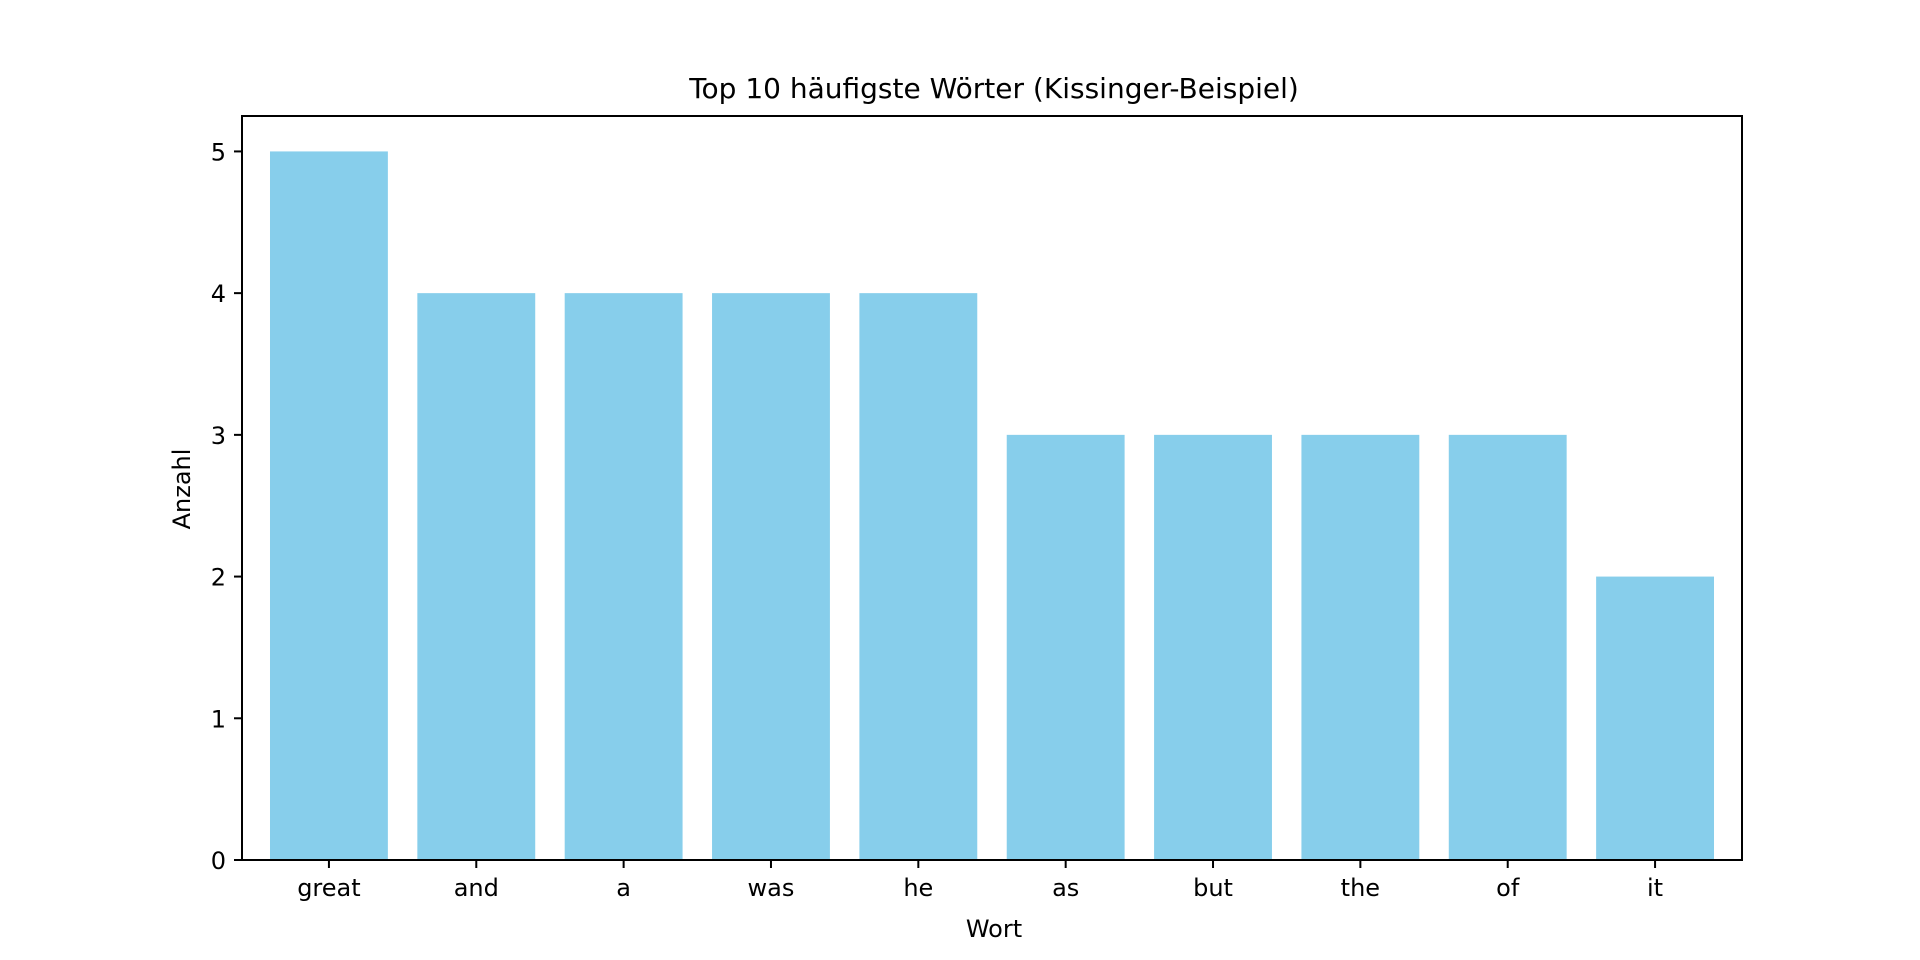 The height and width of the screenshot is (960, 1920). Describe the element at coordinates (1655, 718) in the screenshot. I see `bar-it` at that location.